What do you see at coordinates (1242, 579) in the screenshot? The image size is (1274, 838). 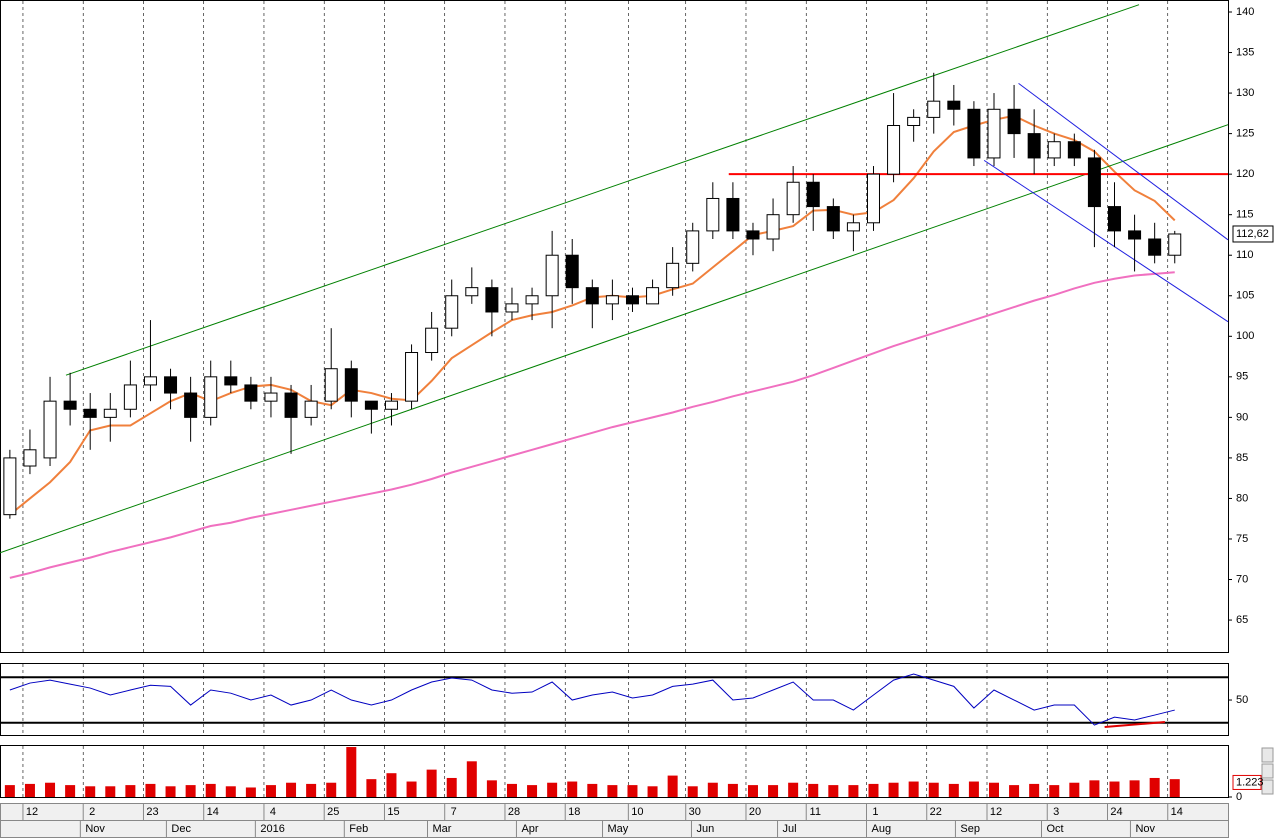 I see `y-tick-label: 70` at bounding box center [1242, 579].